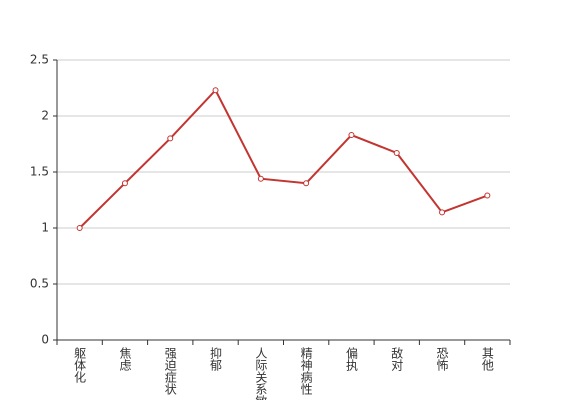 This screenshot has height=400, width=567. I want to click on x-tick-label: 精神病性, so click(306, 371).